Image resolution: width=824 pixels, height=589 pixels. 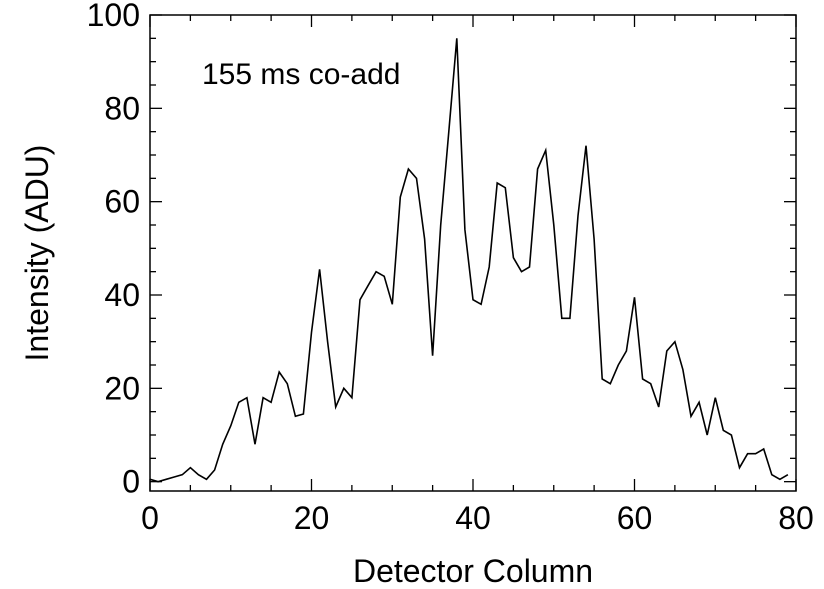 I want to click on x-tick-label-60: 60, so click(x=635, y=518).